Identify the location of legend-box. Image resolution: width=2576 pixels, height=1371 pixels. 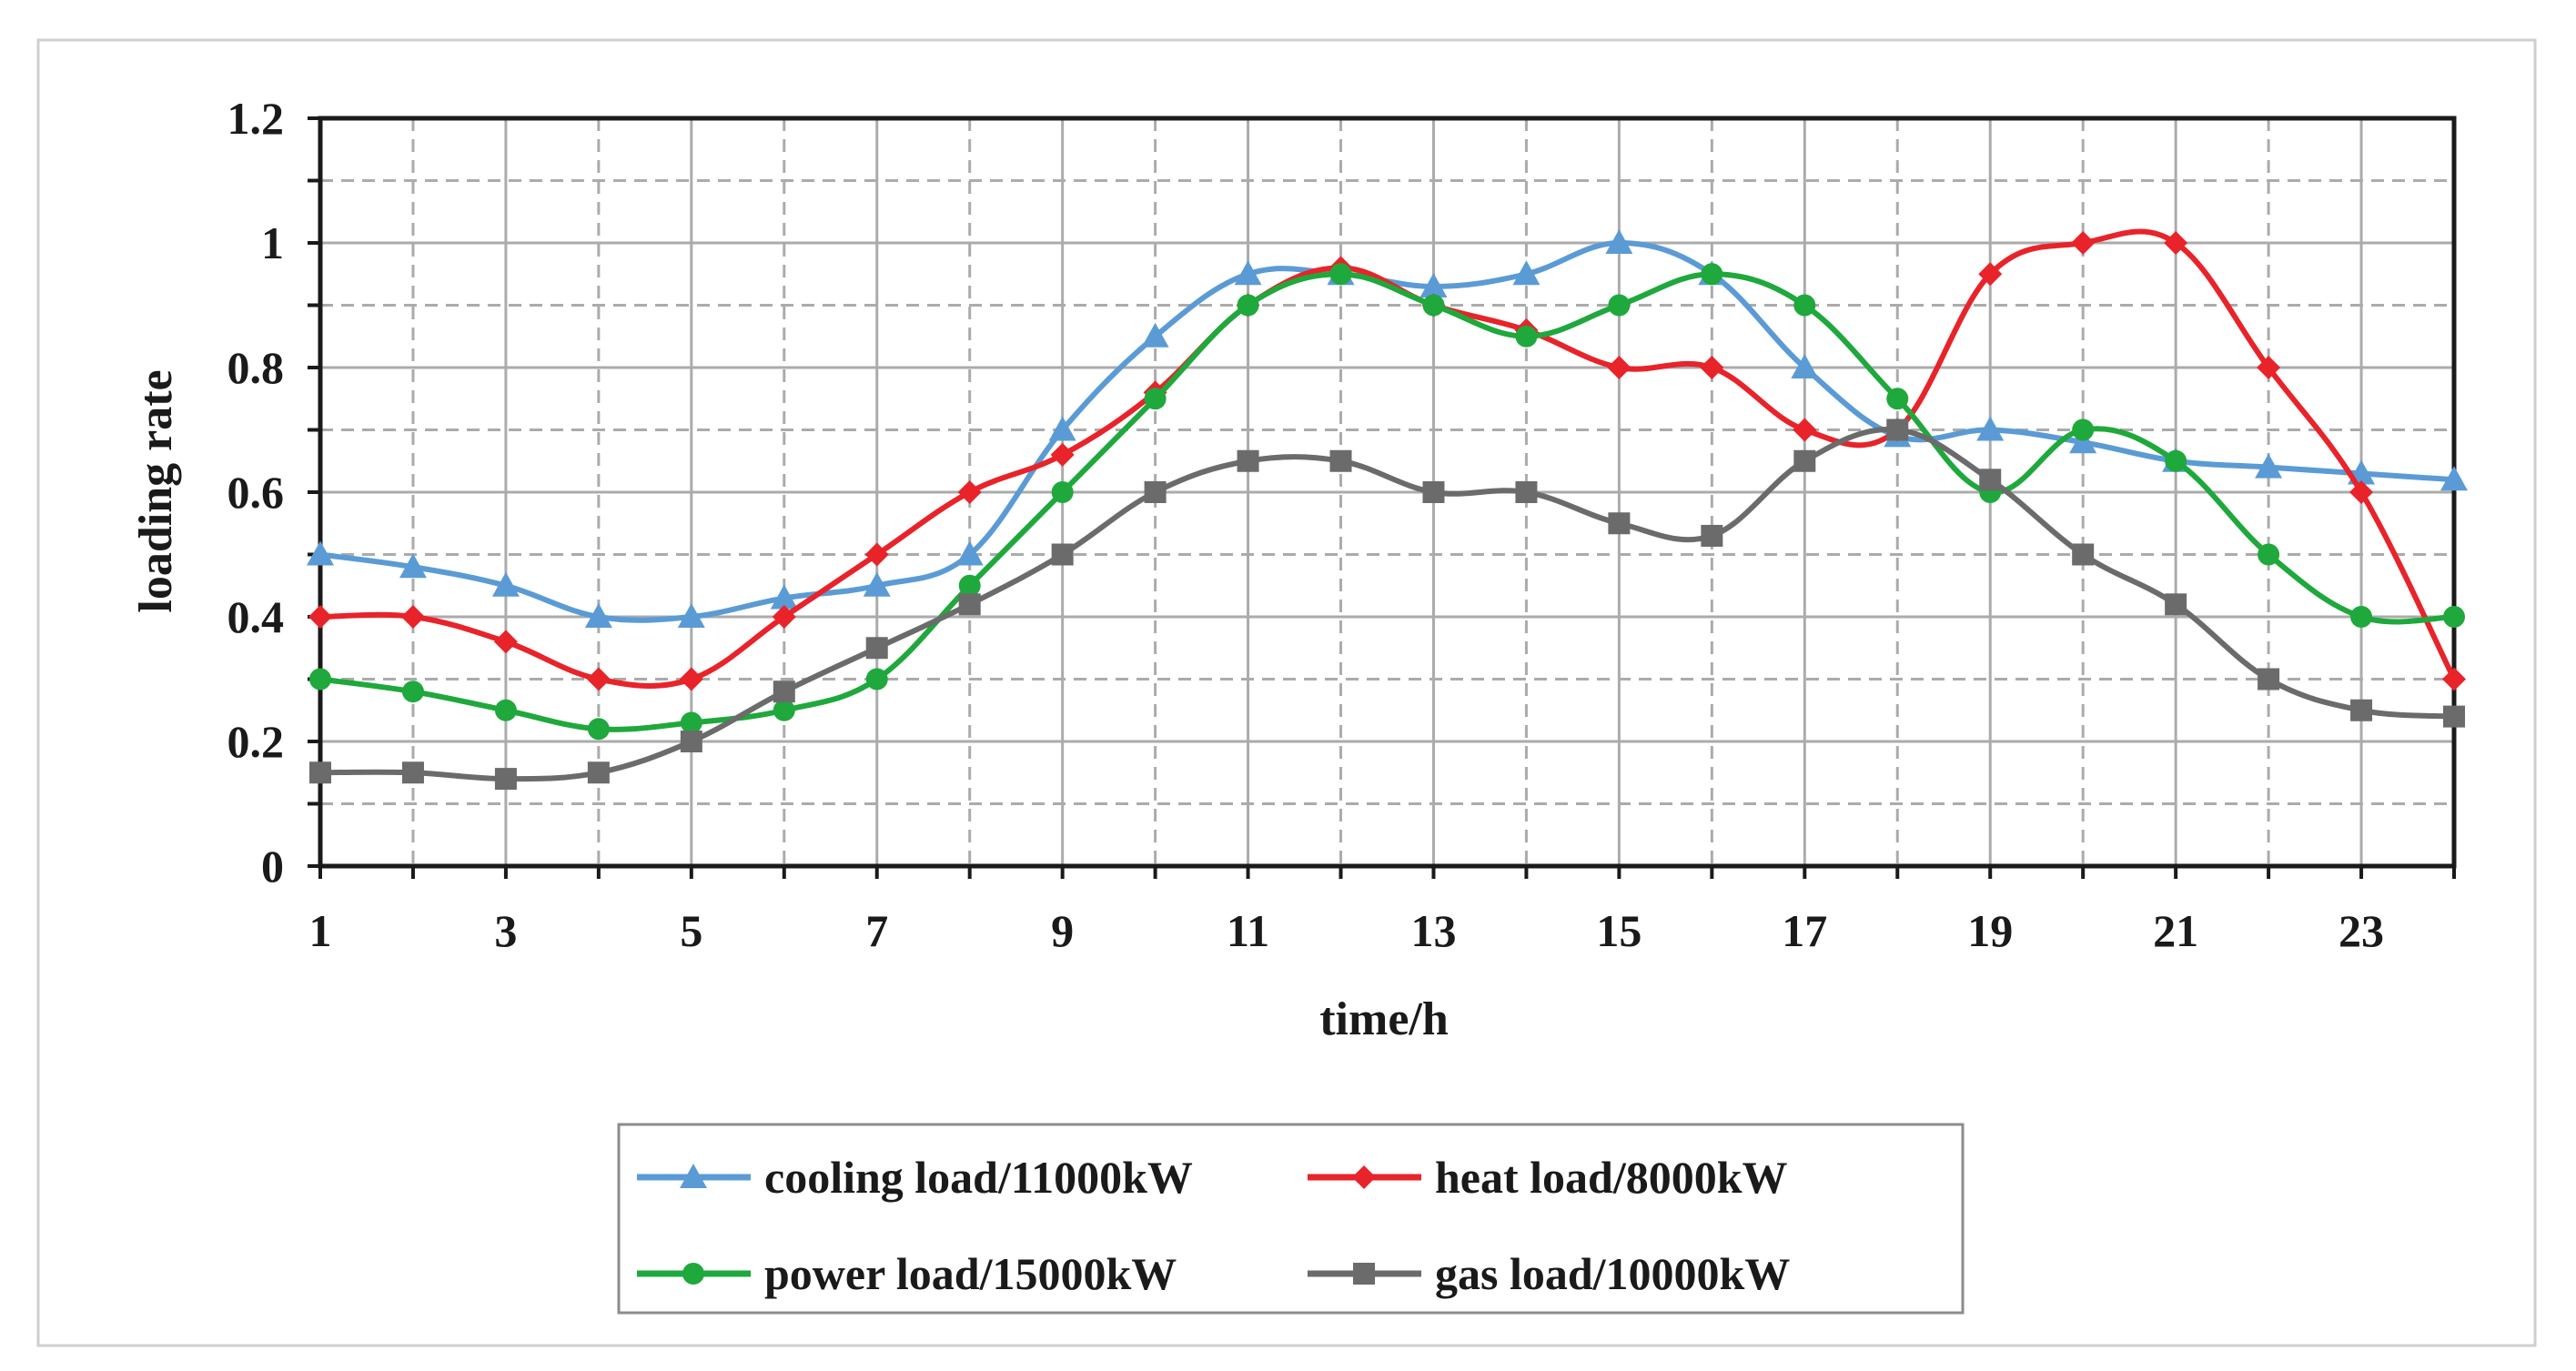
(1291, 1219).